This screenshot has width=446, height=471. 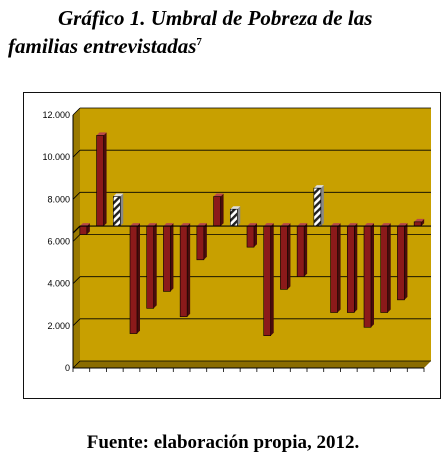 I want to click on plot-floor, so click(x=252, y=364).